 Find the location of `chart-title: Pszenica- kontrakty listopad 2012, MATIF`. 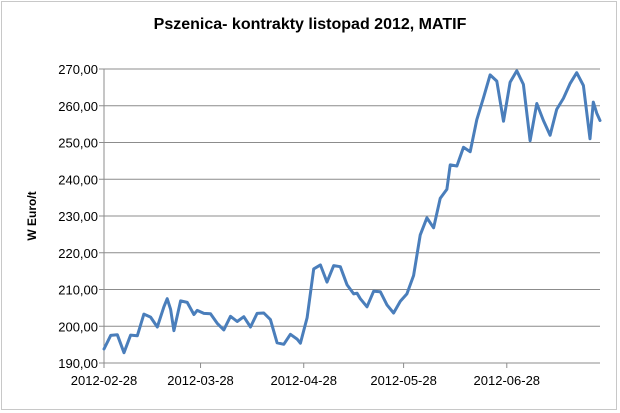

chart-title: Pszenica- kontrakty listopad 2012, MATIF is located at coordinates (310, 24).